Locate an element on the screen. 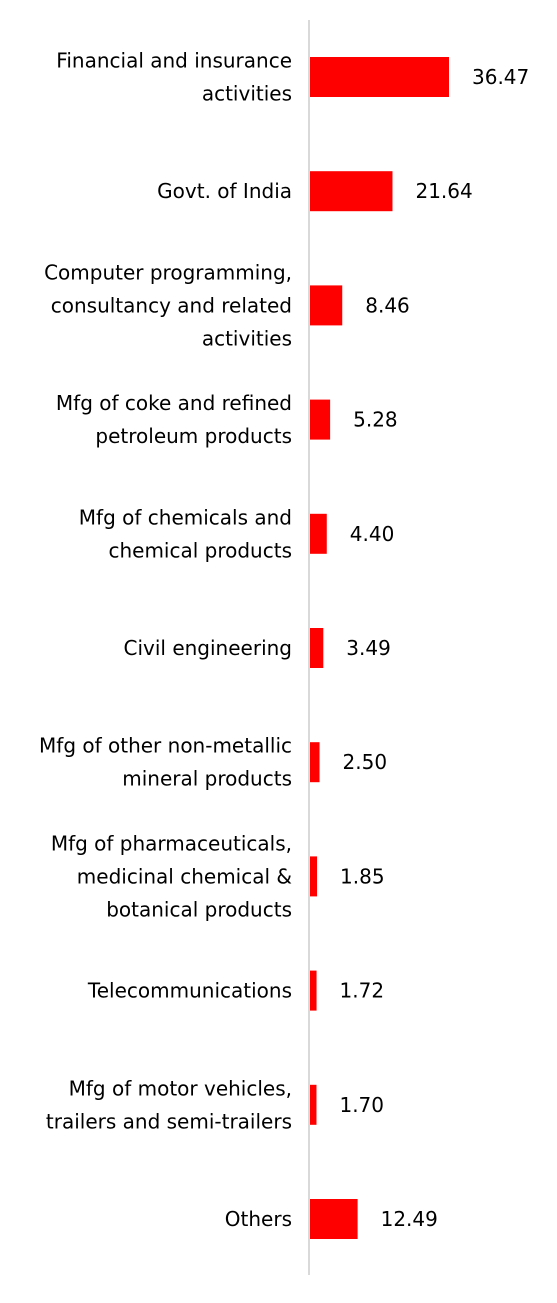 This screenshot has height=1303, width=557. category-label-10: Others is located at coordinates (258, 1219).